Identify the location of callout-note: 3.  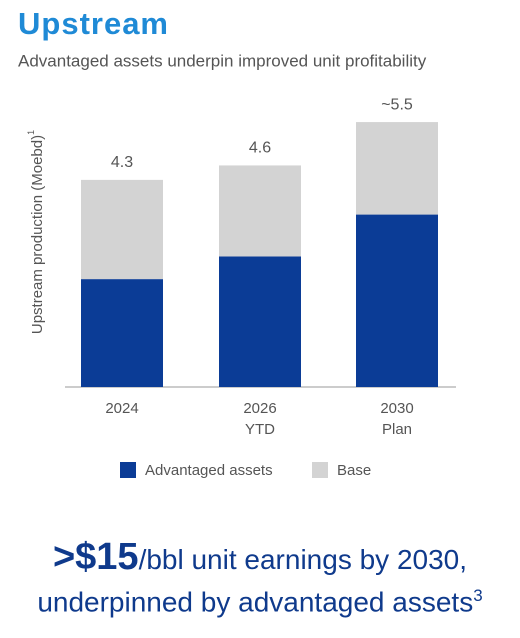
(478, 595).